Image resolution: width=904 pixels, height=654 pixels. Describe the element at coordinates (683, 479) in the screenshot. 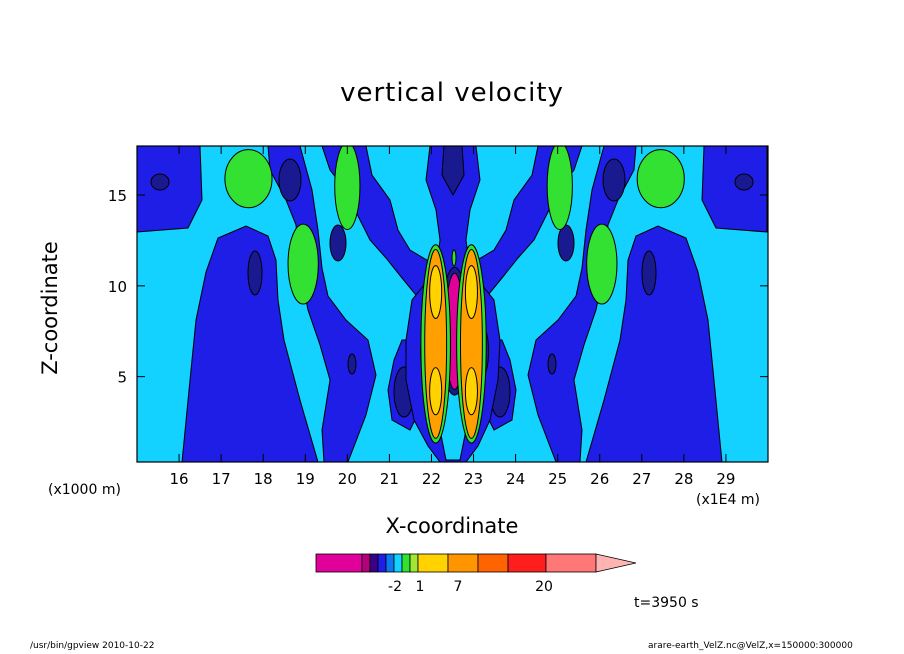

I see `x-tick-label: 28` at that location.